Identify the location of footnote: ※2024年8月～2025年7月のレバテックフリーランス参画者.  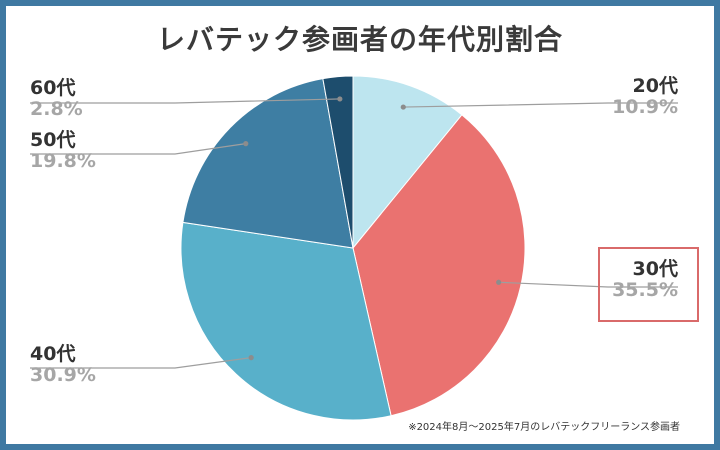
(544, 427).